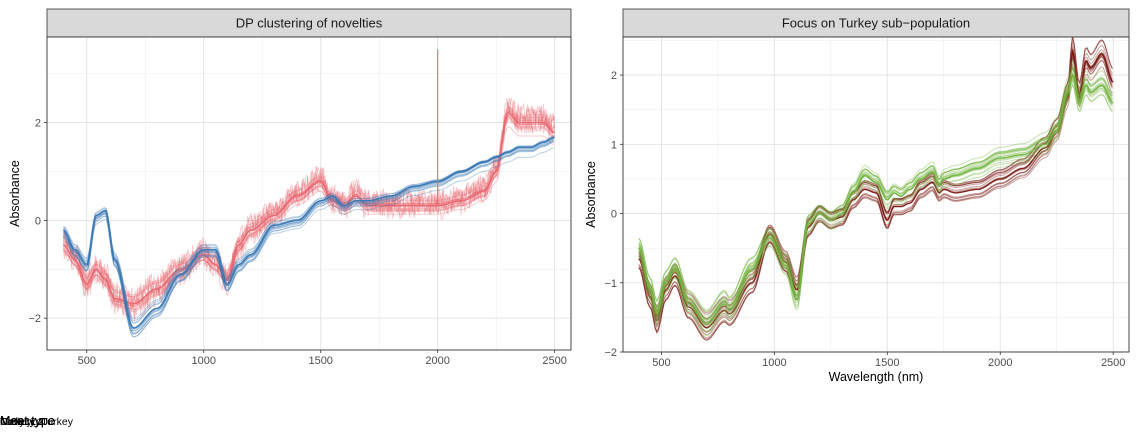 Image resolution: width=1139 pixels, height=432 pixels. I want to click on legend-label: Novelty 2, so click(22, 422).